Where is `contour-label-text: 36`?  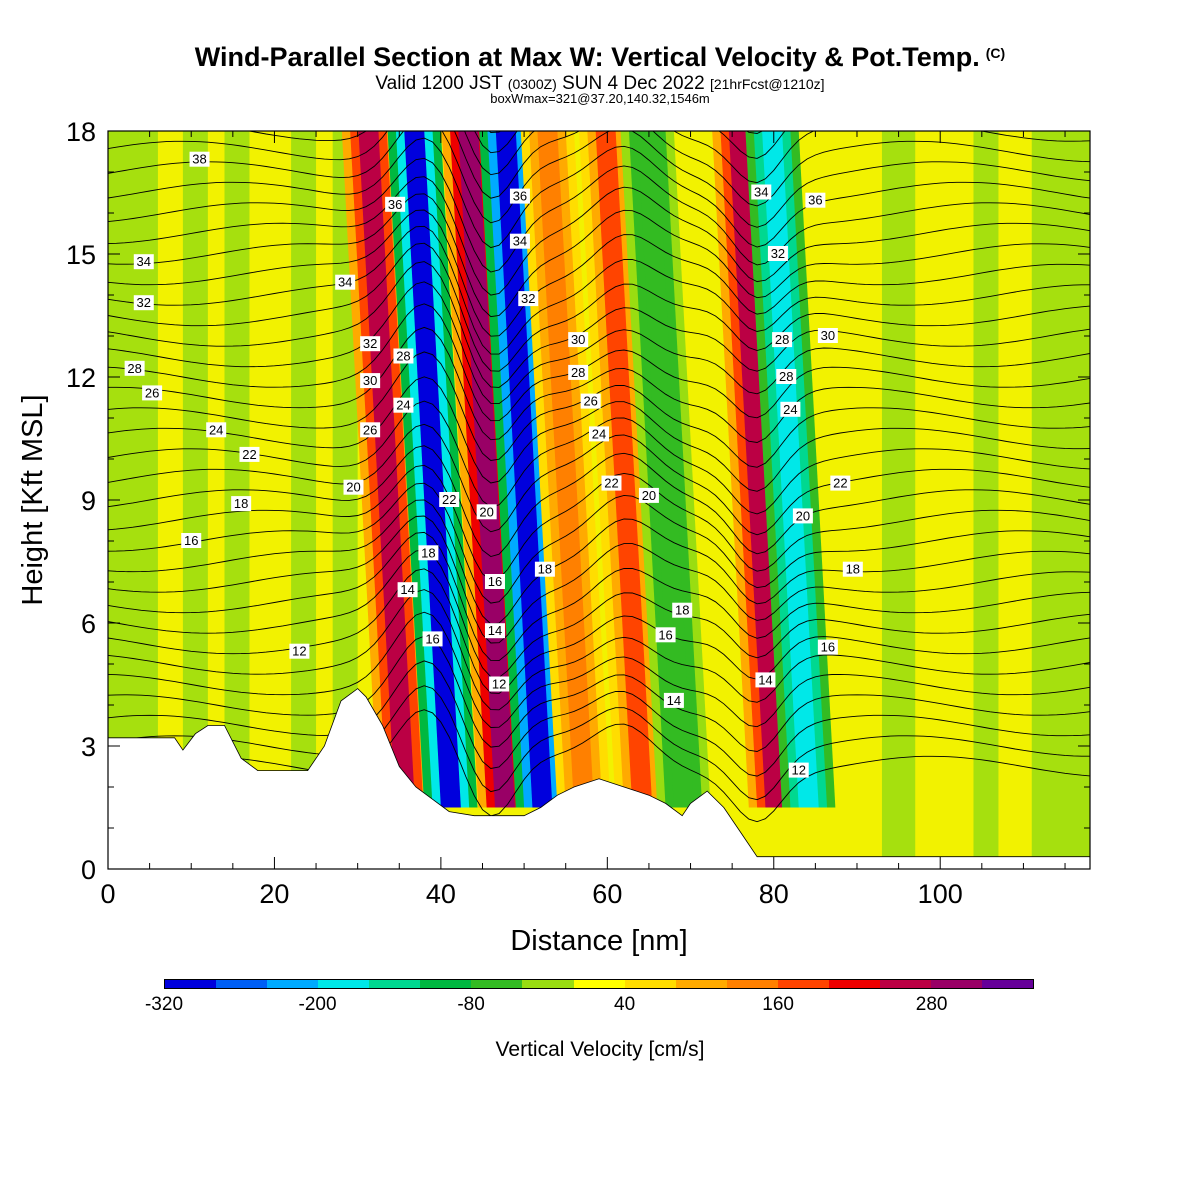
contour-label-text: 36 is located at coordinates (520, 196).